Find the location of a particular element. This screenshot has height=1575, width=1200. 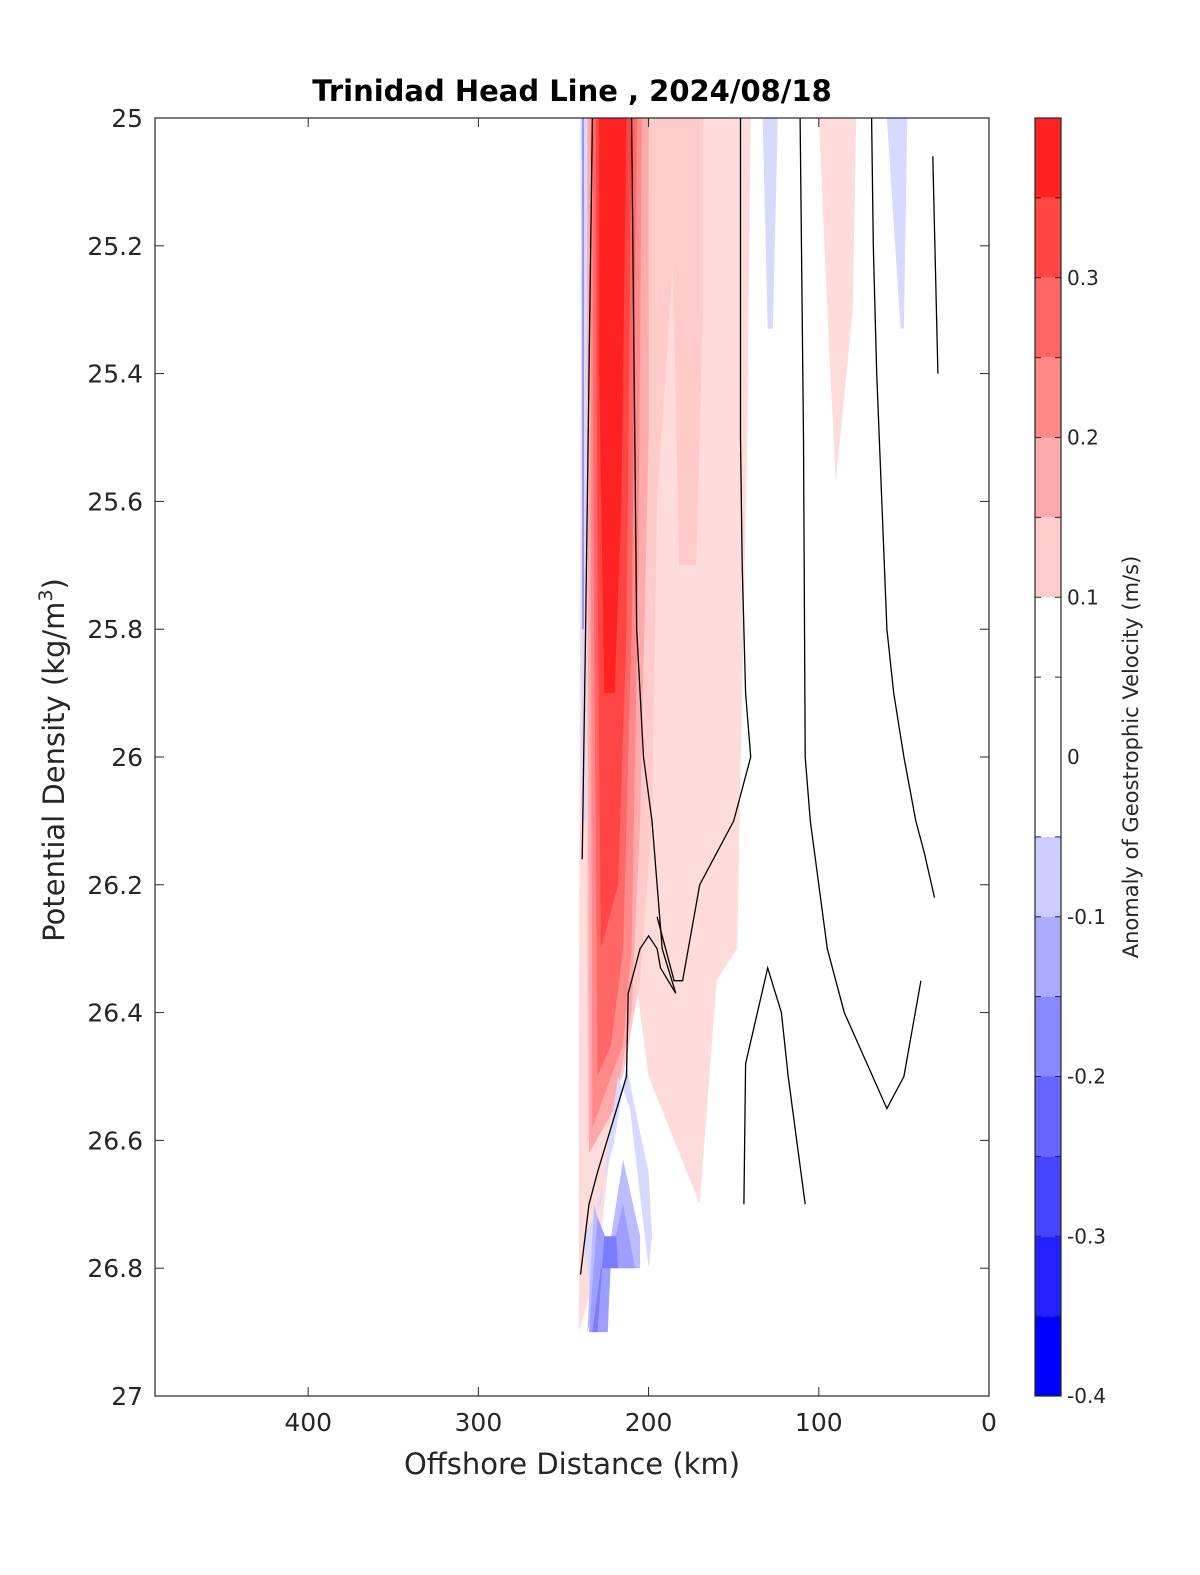

y-axis-label-base: Potential Density (kg/m is located at coordinates (54, 772).